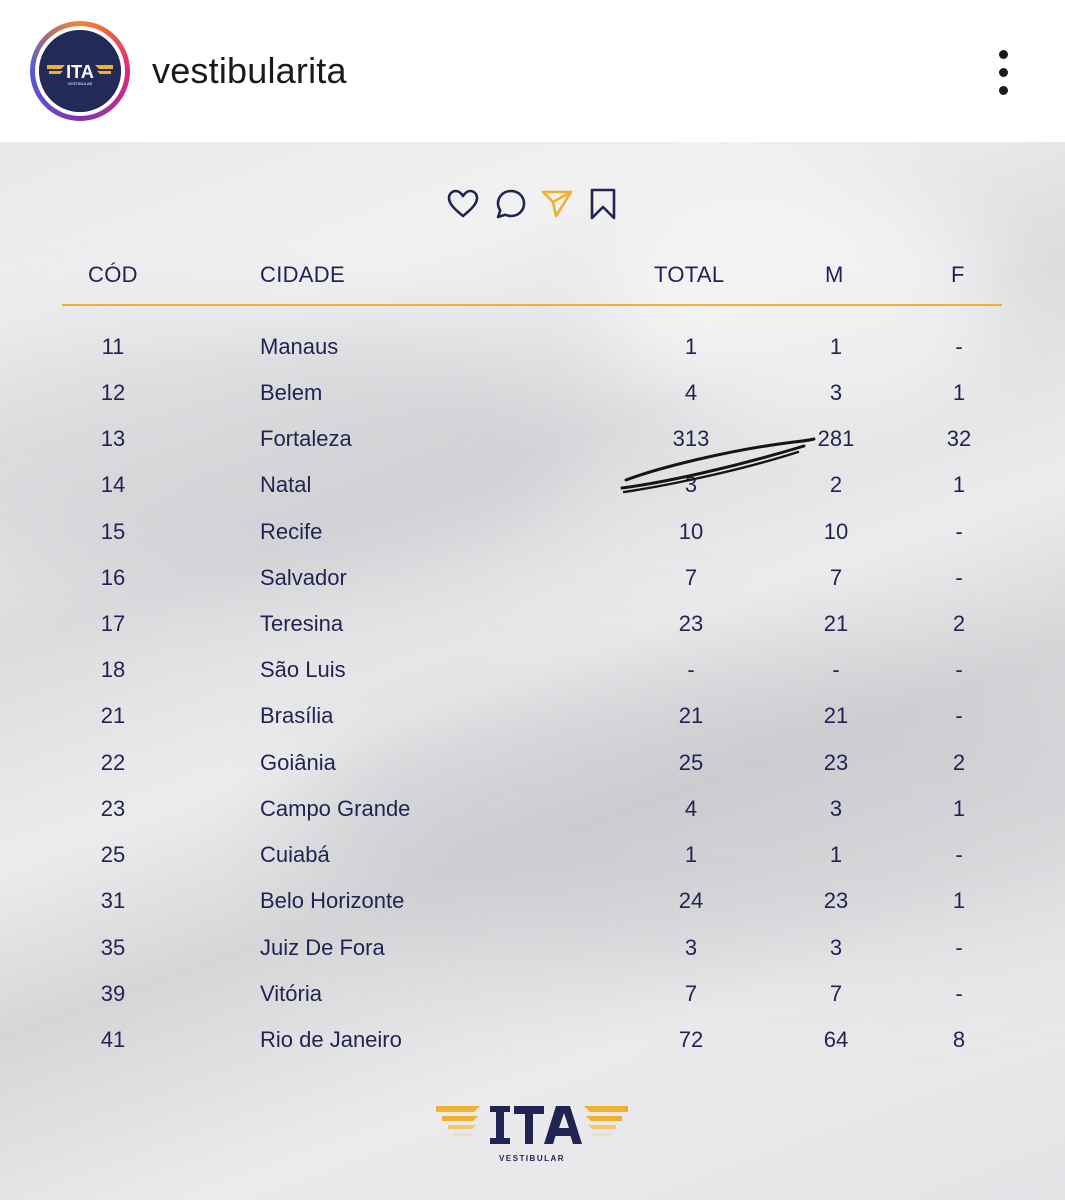 The width and height of the screenshot is (1065, 1200). I want to click on cell-cidade: Salvador, so click(303, 577).